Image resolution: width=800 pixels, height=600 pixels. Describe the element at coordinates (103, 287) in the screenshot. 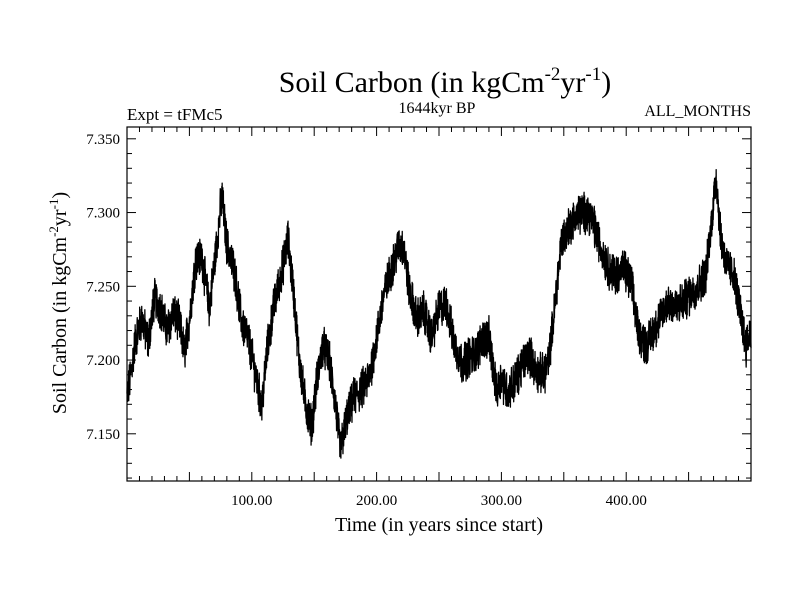

I see `y-tick-label: 7.250` at that location.